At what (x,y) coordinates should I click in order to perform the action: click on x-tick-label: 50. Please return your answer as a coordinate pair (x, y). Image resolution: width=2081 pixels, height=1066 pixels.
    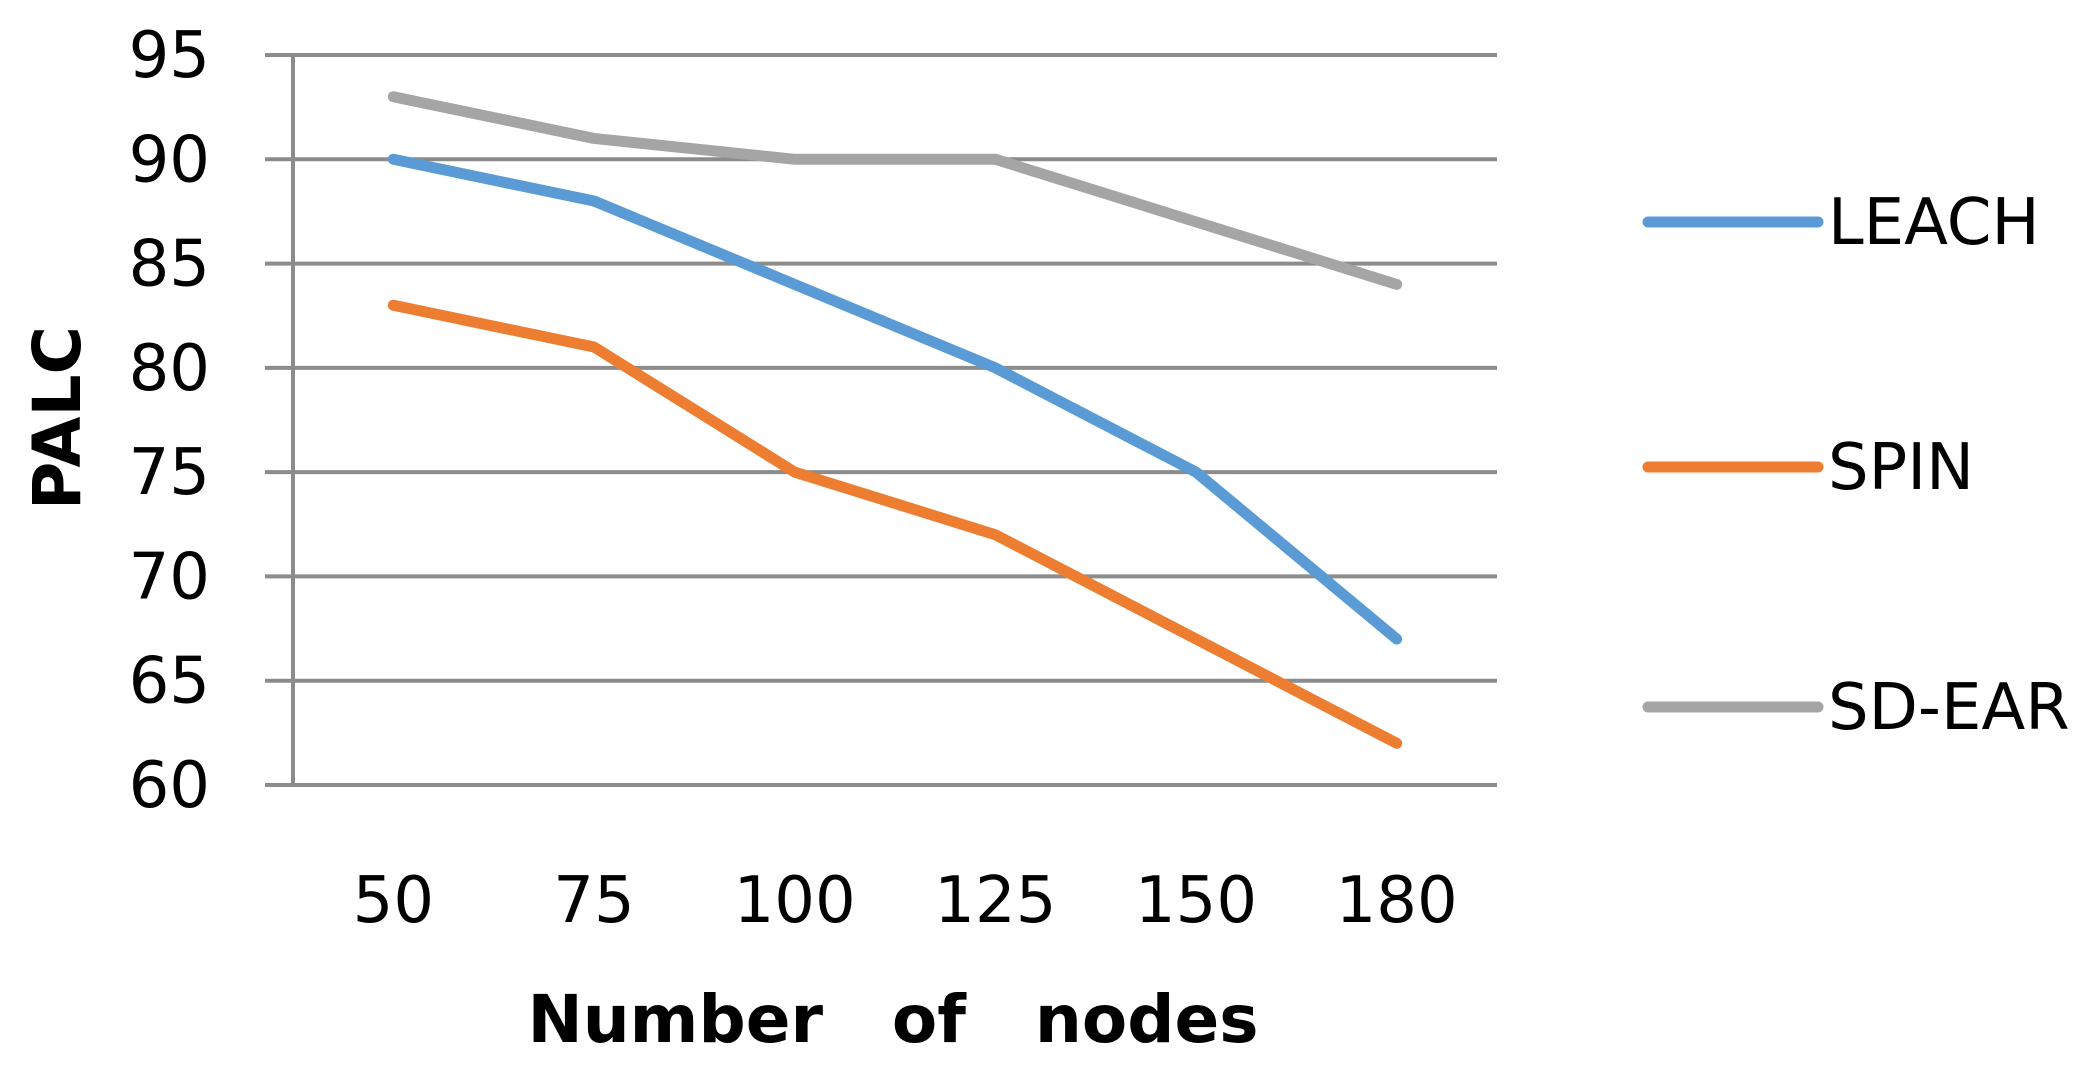
    Looking at the image, I should click on (393, 901).